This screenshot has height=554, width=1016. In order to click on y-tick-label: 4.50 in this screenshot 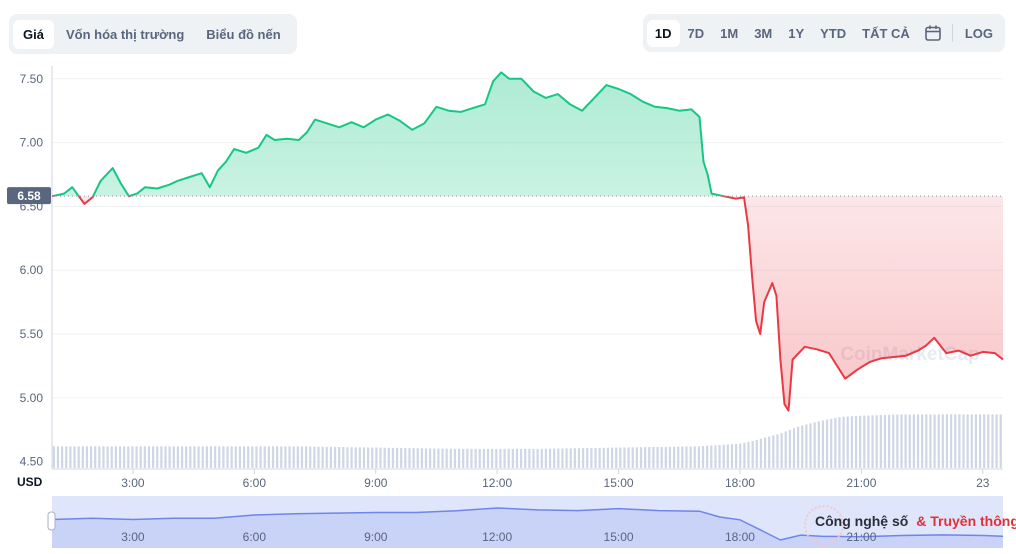, I will do `click(32, 462)`.